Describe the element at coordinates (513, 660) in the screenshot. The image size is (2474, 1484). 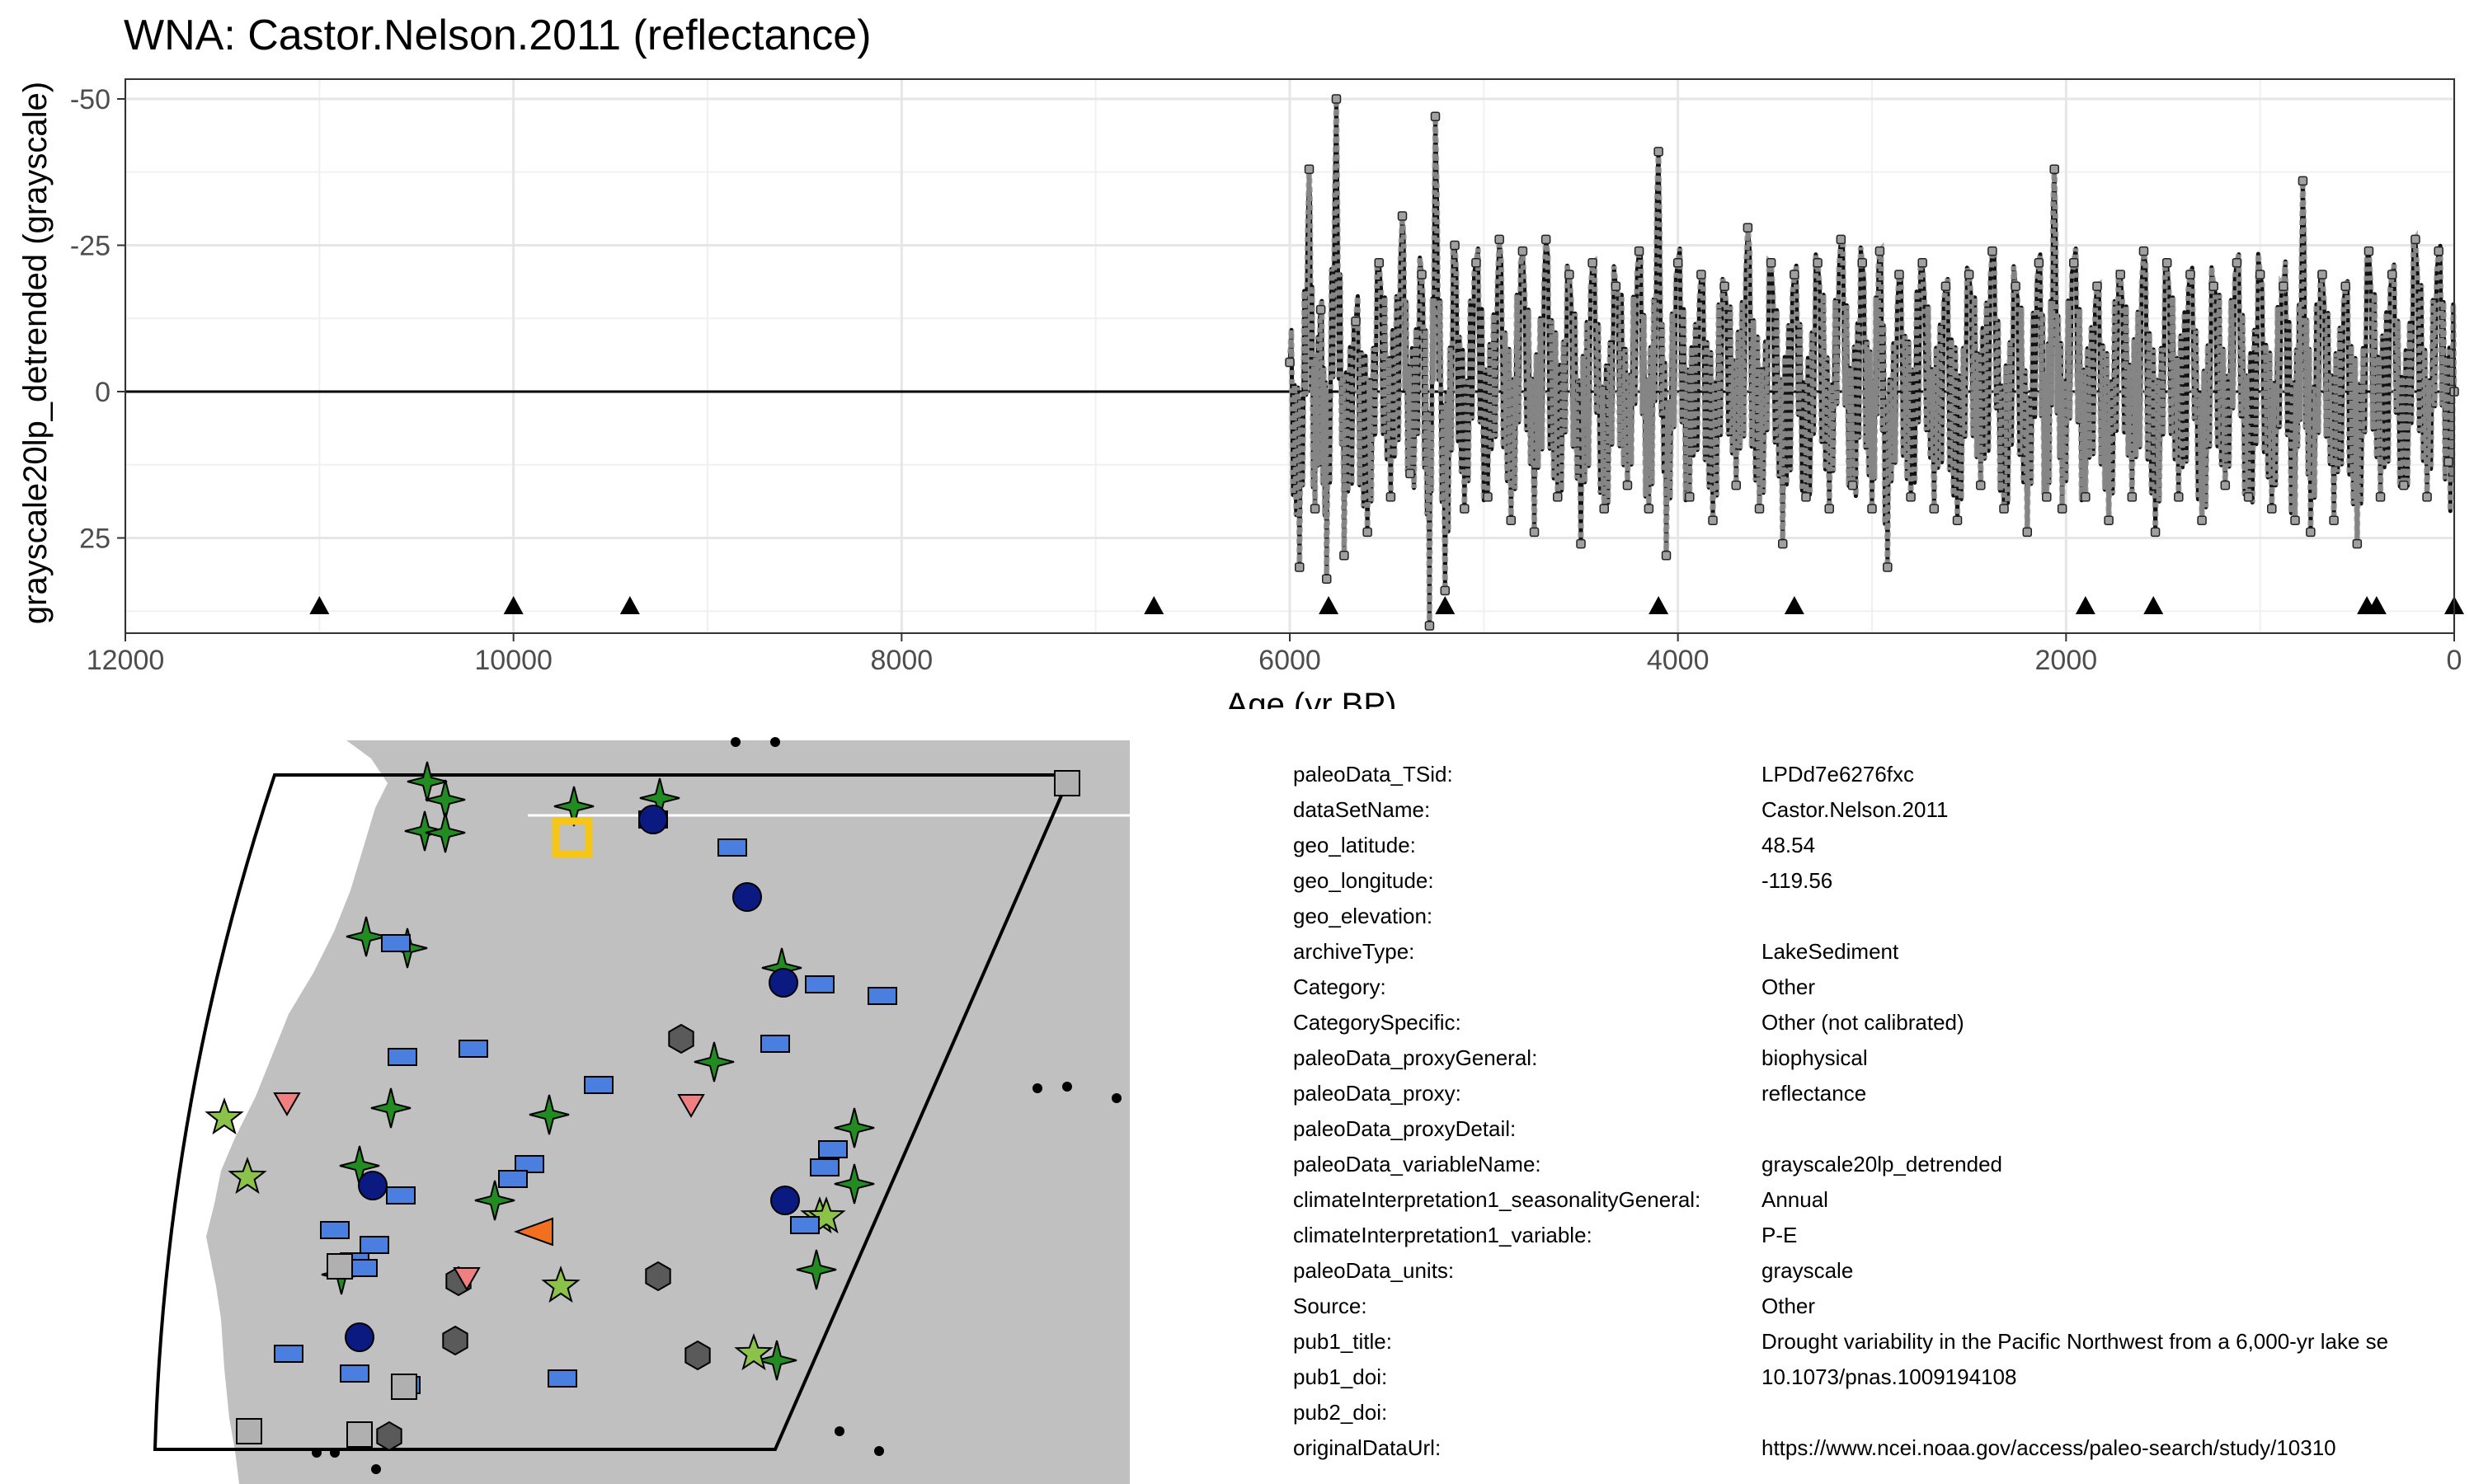
I see `x-tick-label: 10000` at that location.